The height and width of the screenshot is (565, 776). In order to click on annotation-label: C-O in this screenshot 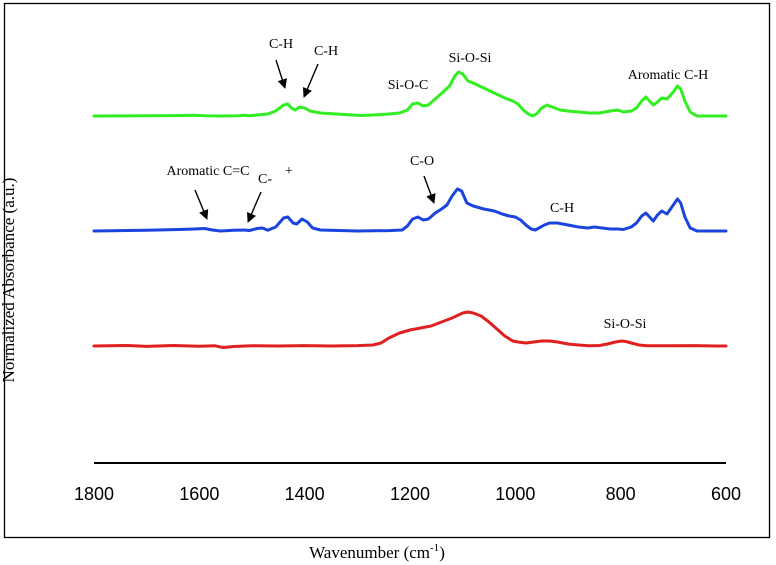, I will do `click(422, 161)`.